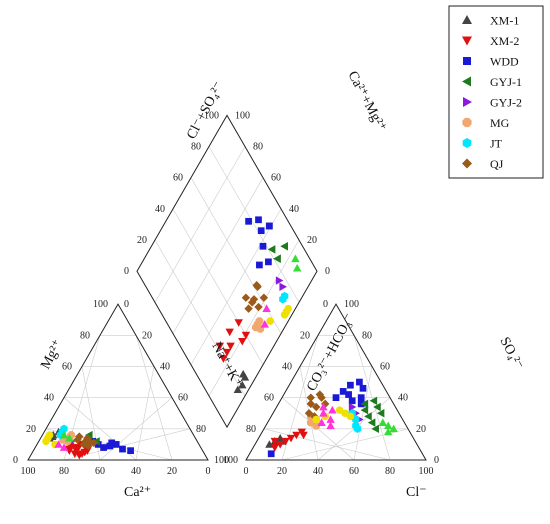  I want to click on diamond-right-tick: 60, so click(276, 178).